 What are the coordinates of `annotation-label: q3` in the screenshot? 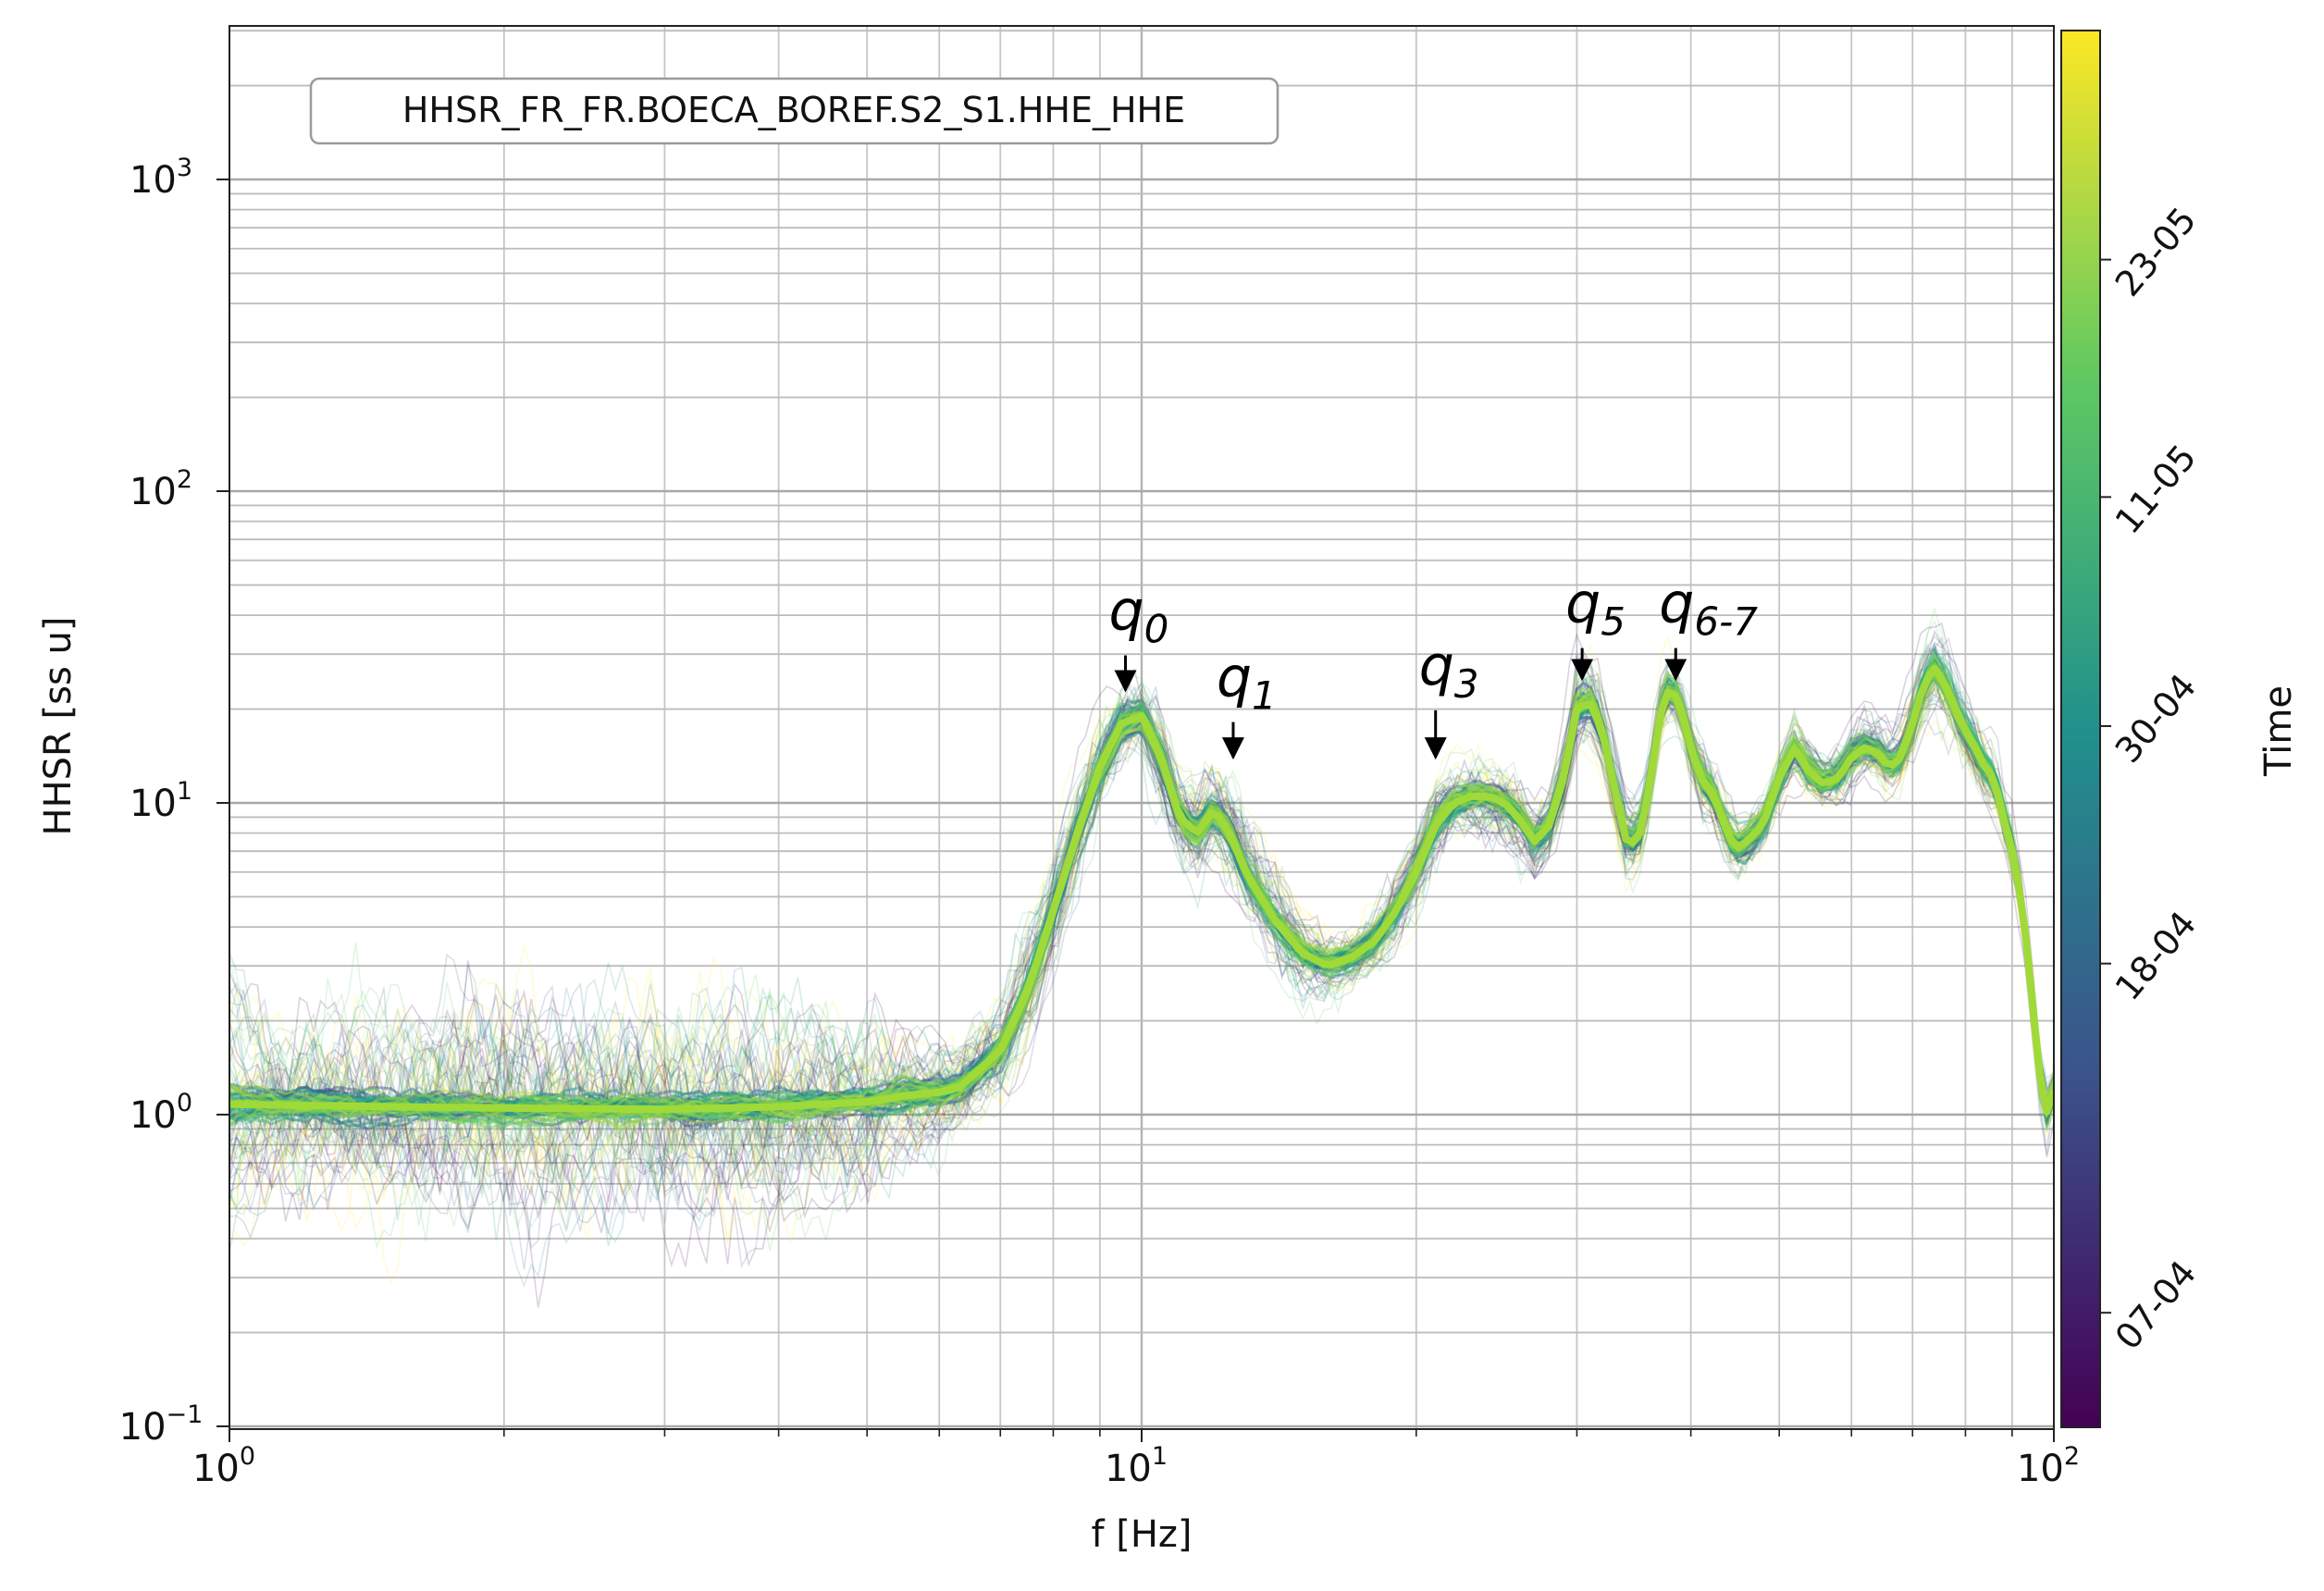 It's located at (1449, 671).